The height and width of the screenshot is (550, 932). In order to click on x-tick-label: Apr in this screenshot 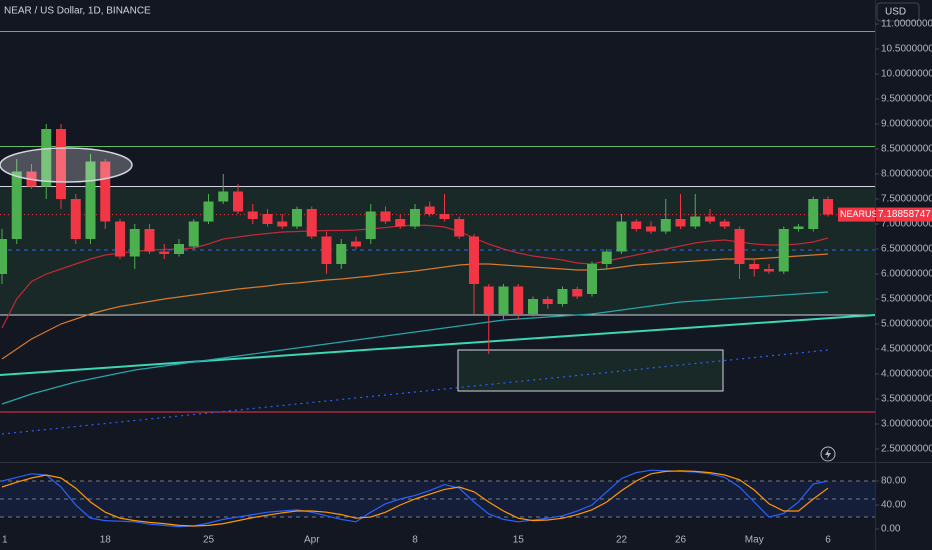, I will do `click(312, 540)`.